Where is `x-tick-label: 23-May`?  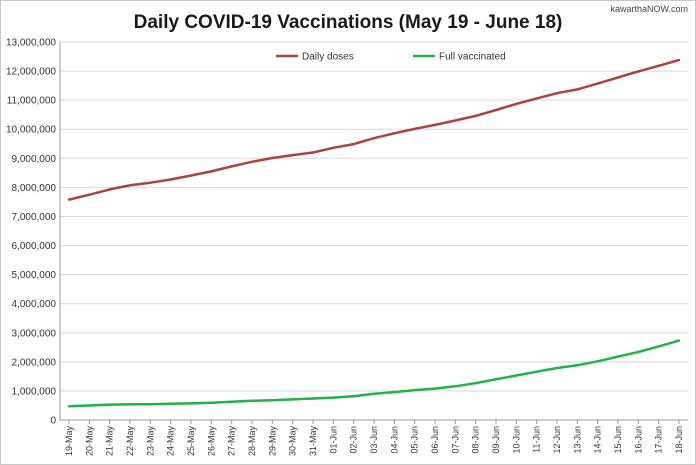
x-tick-label: 23-May is located at coordinates (150, 441).